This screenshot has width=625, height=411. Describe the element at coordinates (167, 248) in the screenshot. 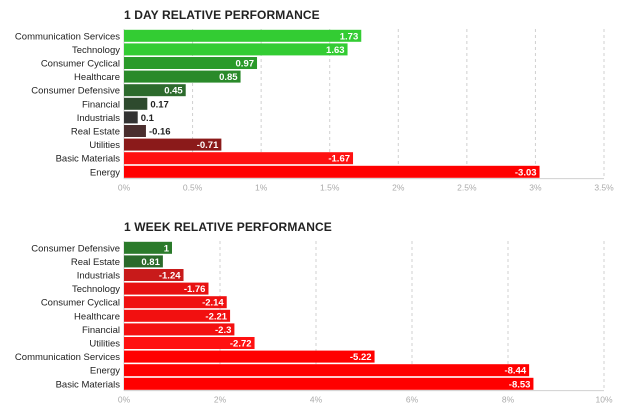

I see `value-label: 1` at that location.